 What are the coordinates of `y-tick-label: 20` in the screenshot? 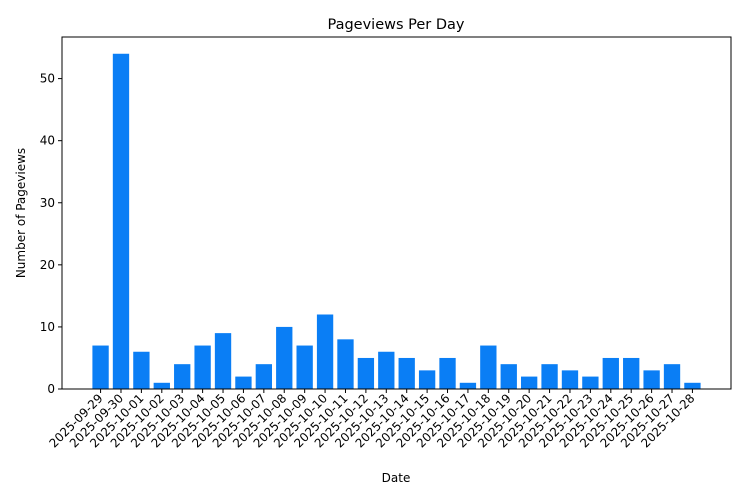 It's located at (47, 265).